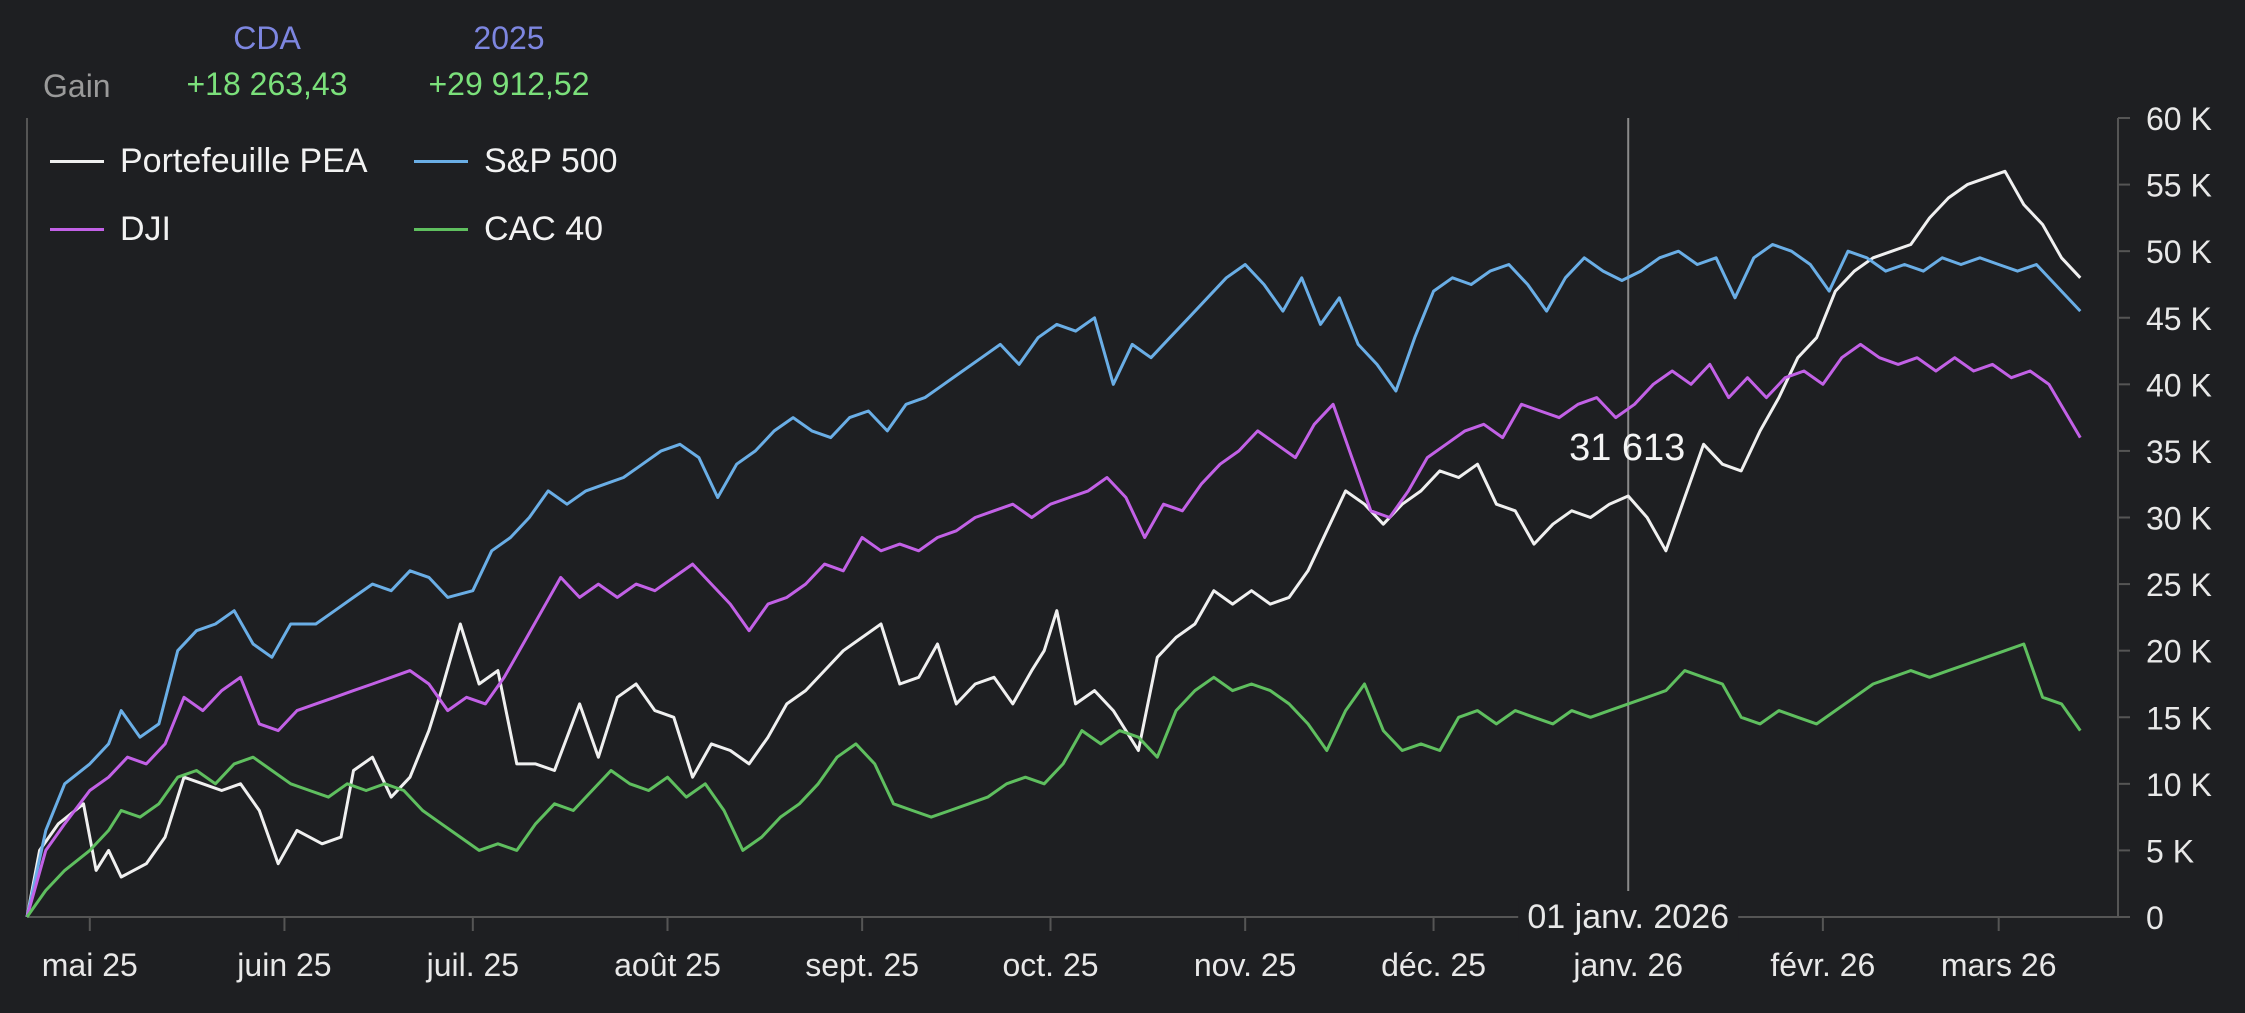  What do you see at coordinates (1627, 448) in the screenshot?
I see `crosshair-value-label: 31 613` at bounding box center [1627, 448].